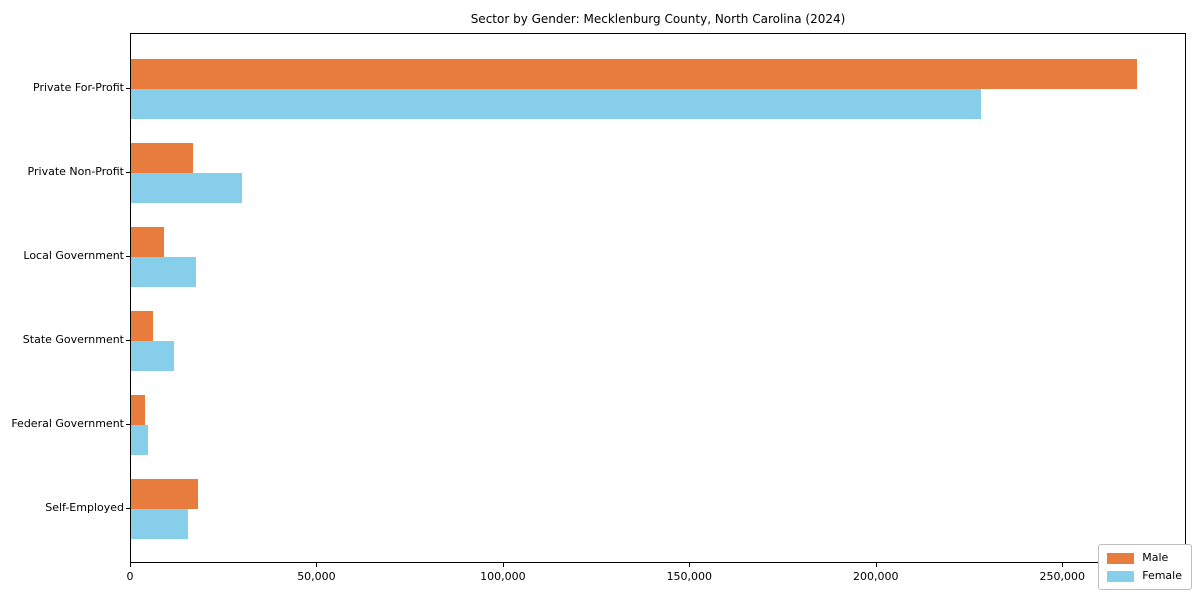 The image size is (1200, 600). Describe the element at coordinates (316, 576) in the screenshot. I see `x-tick-label: 50,000` at that location.